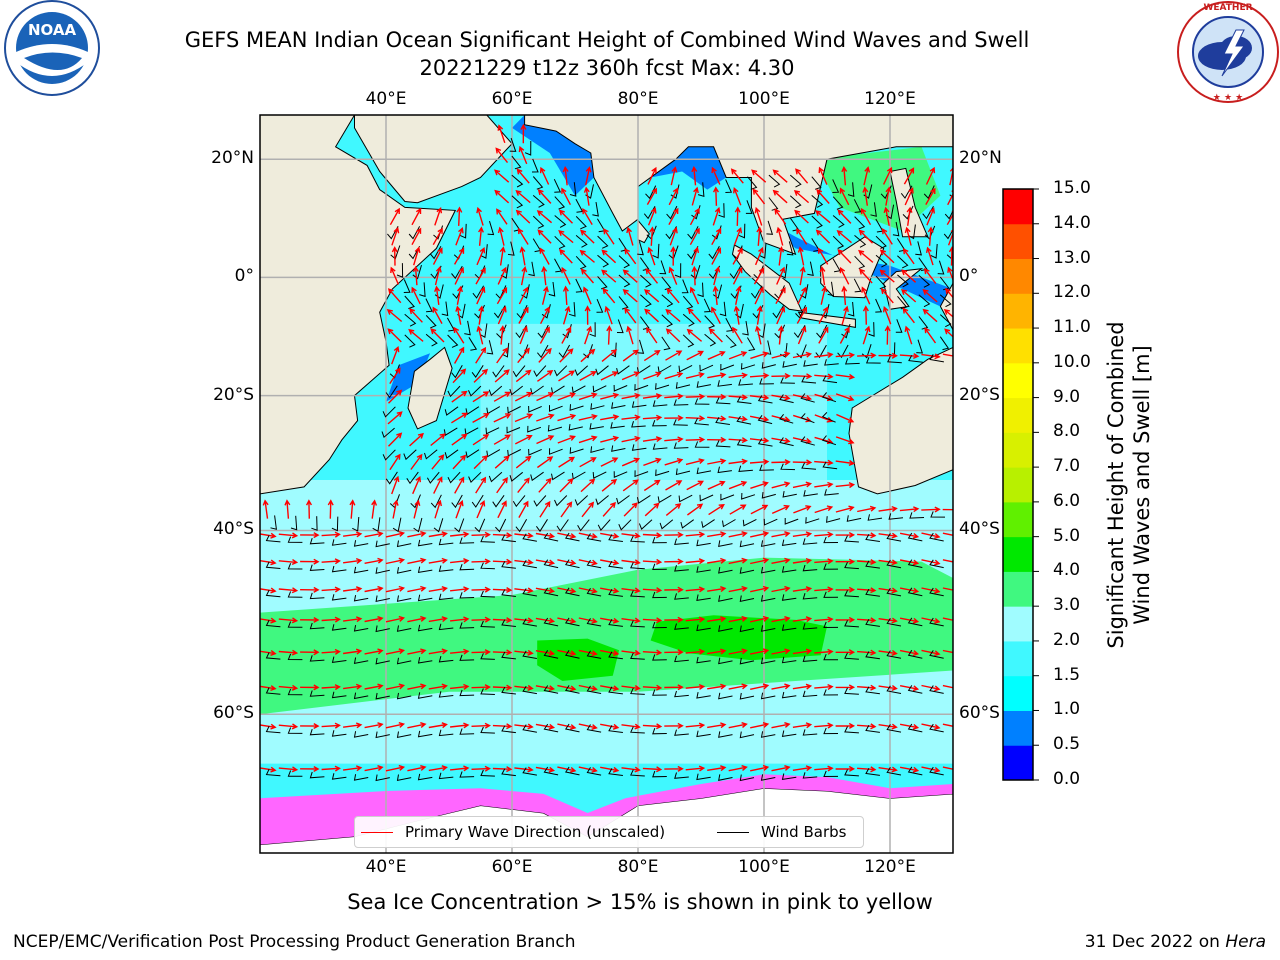  I want to click on legend-item-wind-barbs: Wind Barbs, so click(781, 832).